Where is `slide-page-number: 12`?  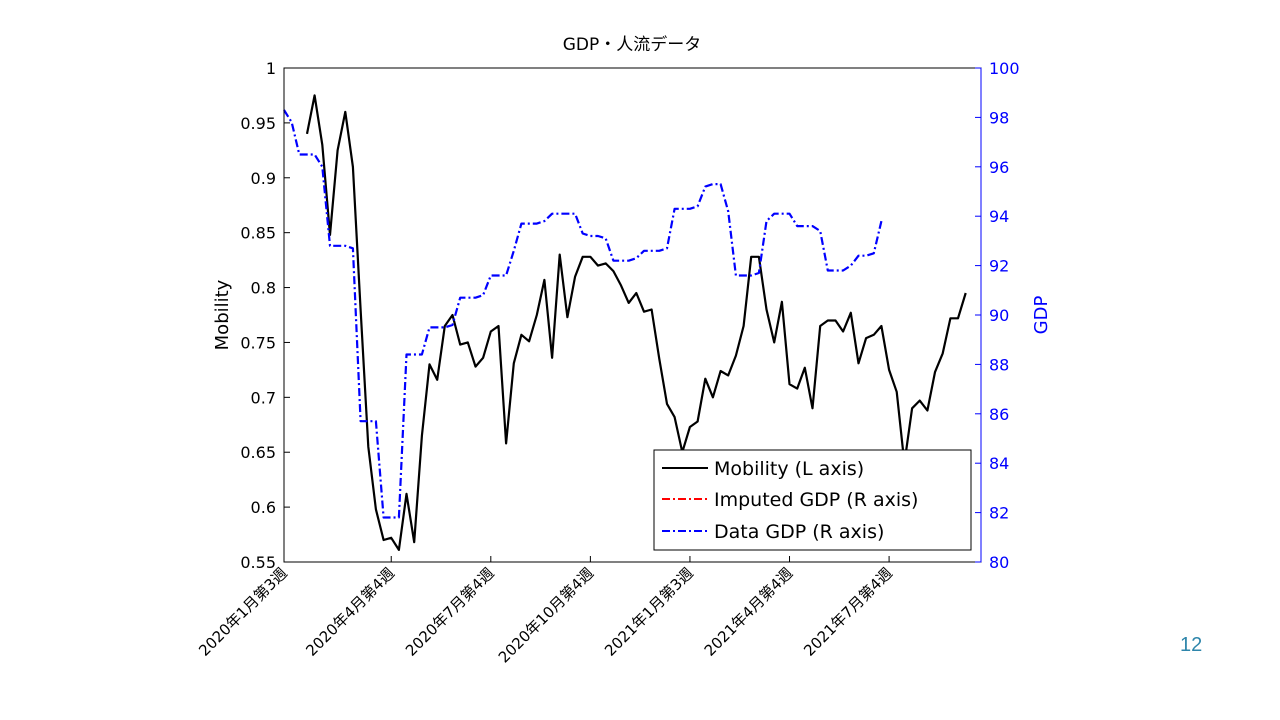 slide-page-number: 12 is located at coordinates (1191, 645).